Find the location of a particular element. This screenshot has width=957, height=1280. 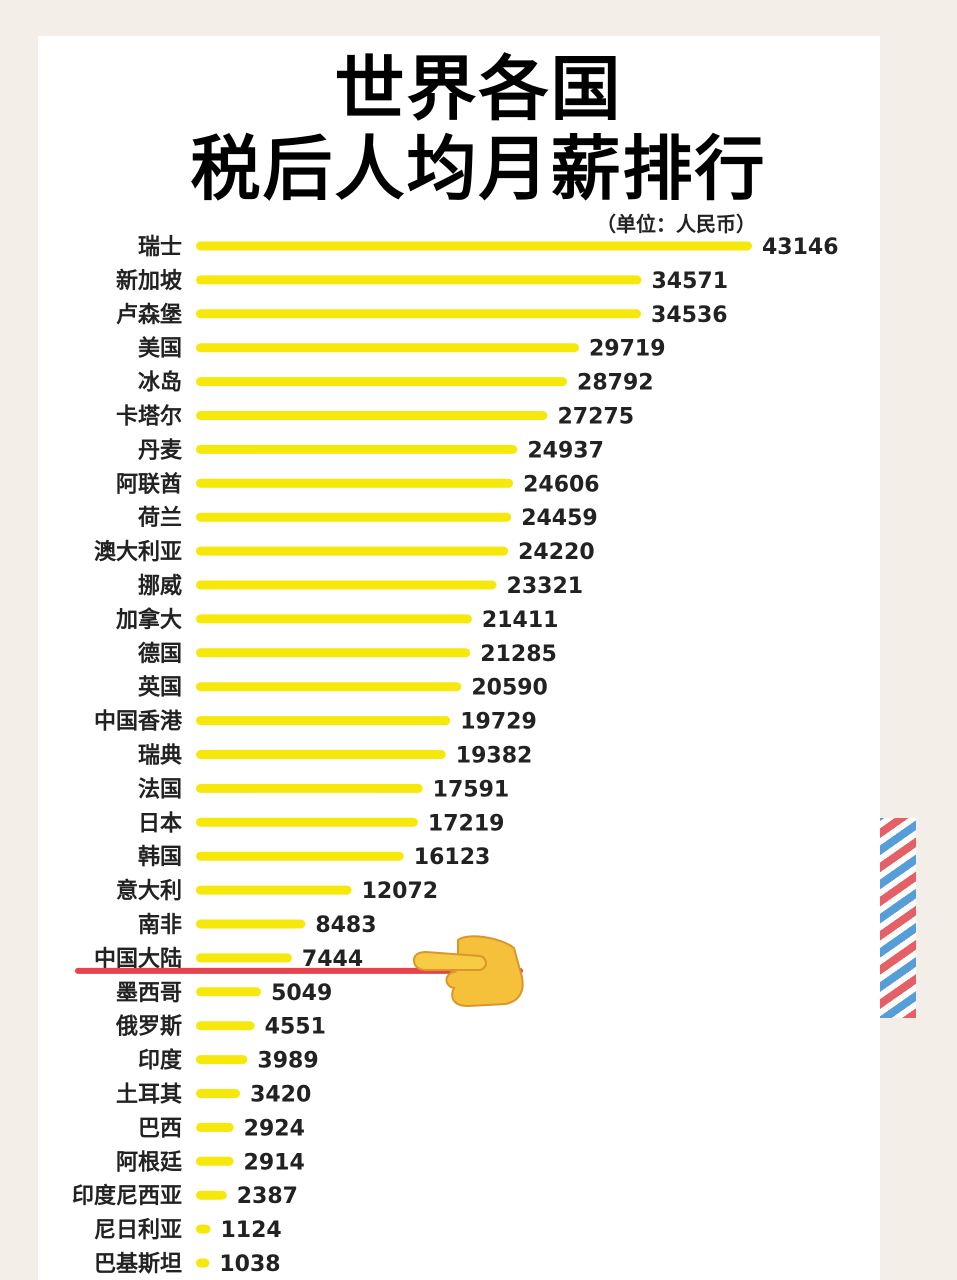

value-label: 3420 is located at coordinates (280, 1095).